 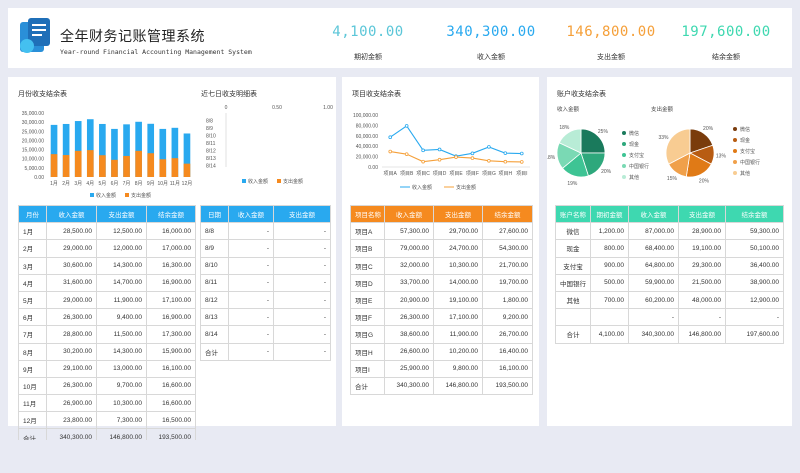 I want to click on table-cell: 36,400.00, so click(x=754, y=265).